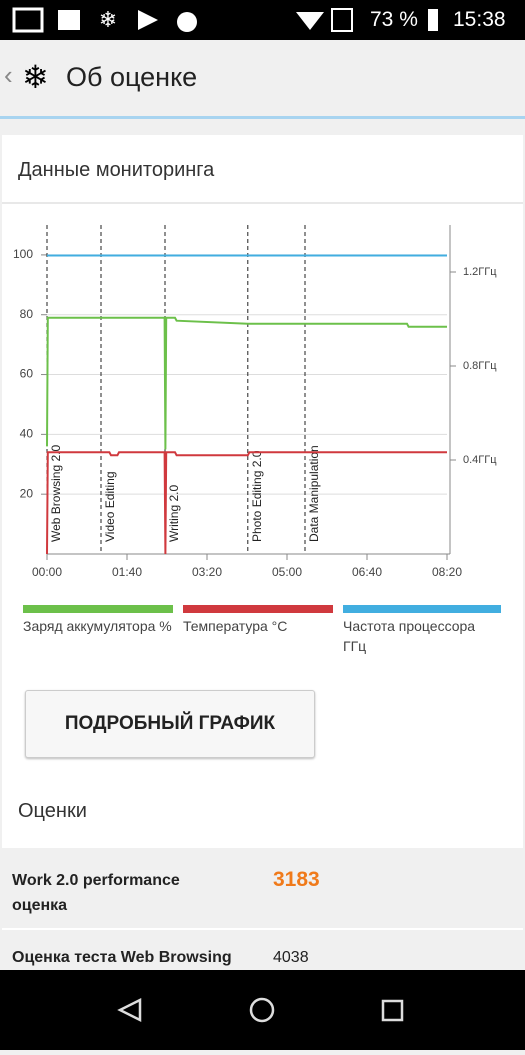 The width and height of the screenshot is (525, 1055). Describe the element at coordinates (174, 513) in the screenshot. I see `phase-label: Writing 2.0` at that location.